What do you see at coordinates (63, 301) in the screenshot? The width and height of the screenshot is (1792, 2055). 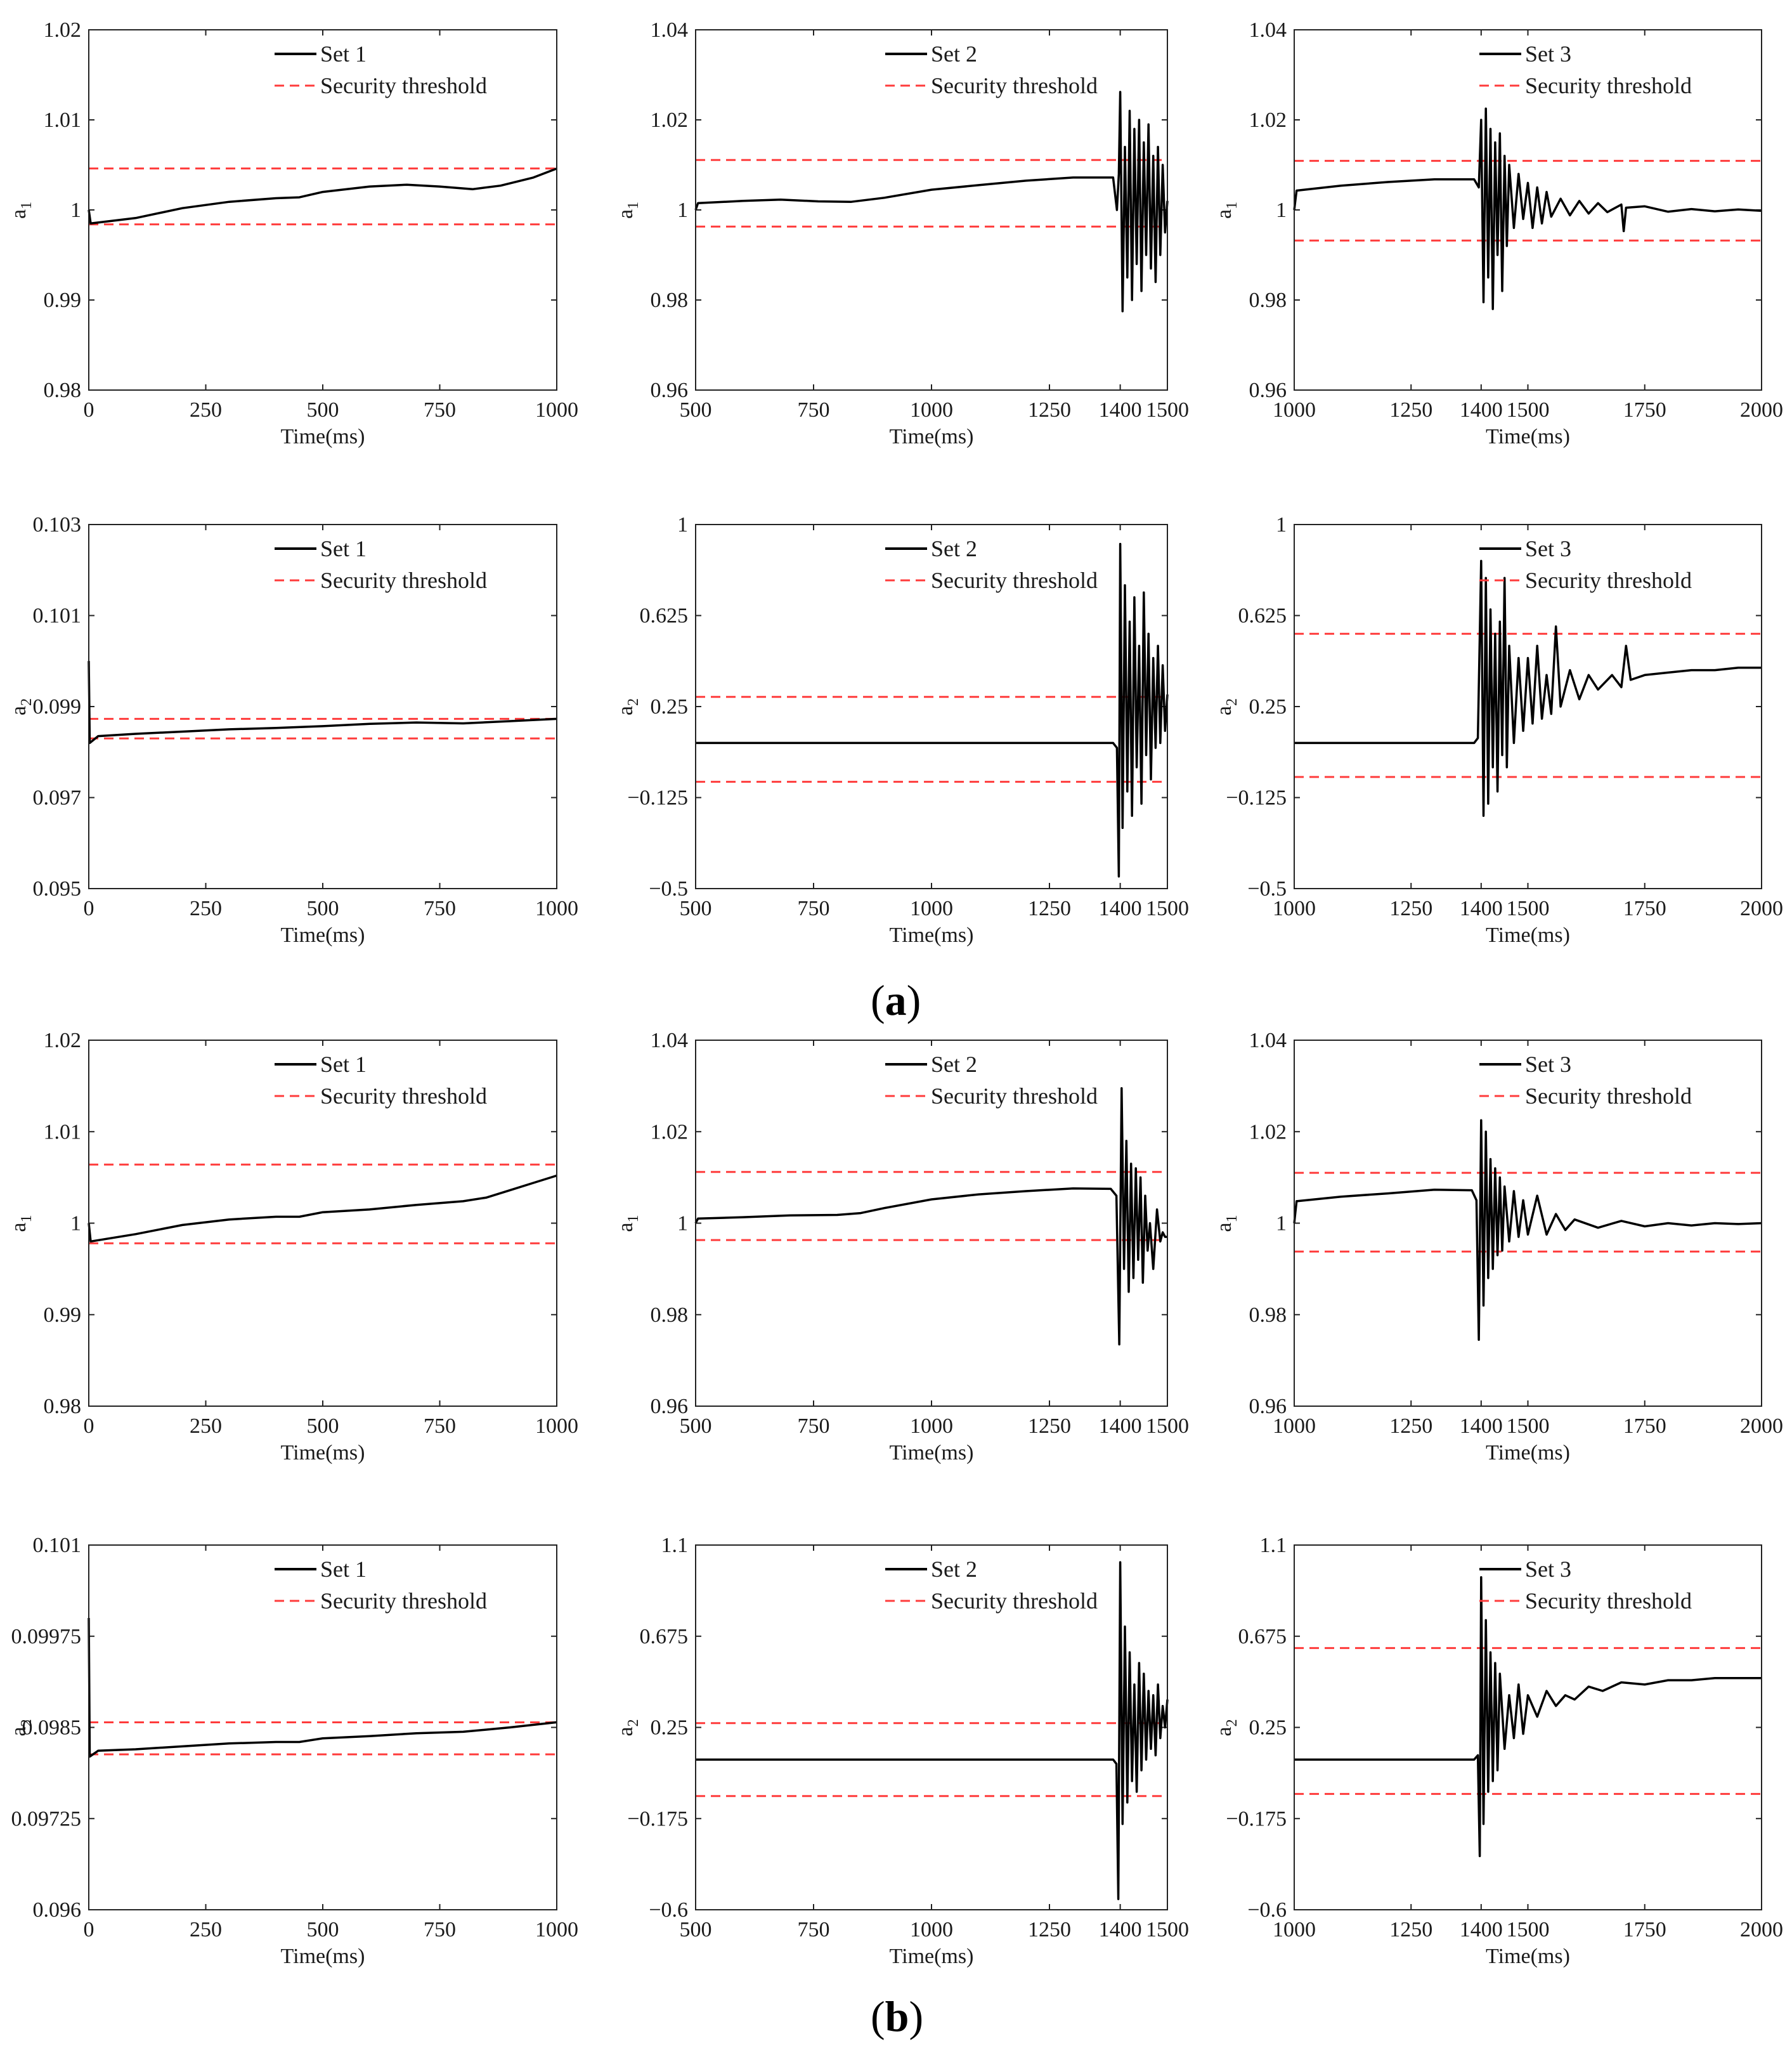 I see `y-tick-label: 0.99` at bounding box center [63, 301].